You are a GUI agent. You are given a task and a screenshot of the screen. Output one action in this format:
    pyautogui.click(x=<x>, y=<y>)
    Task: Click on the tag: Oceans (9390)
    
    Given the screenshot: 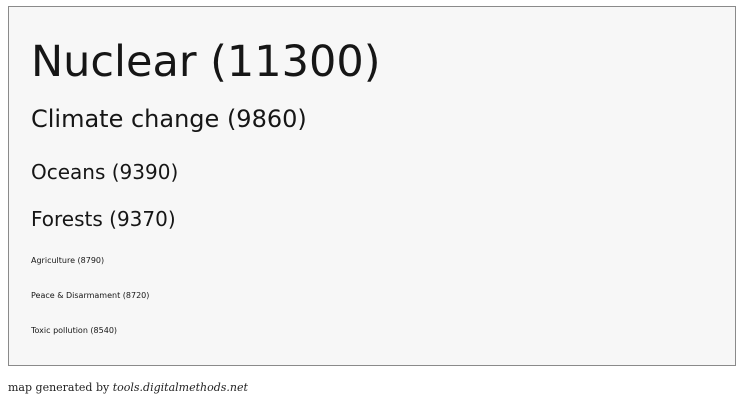 What is the action you would take?
    pyautogui.click(x=105, y=172)
    